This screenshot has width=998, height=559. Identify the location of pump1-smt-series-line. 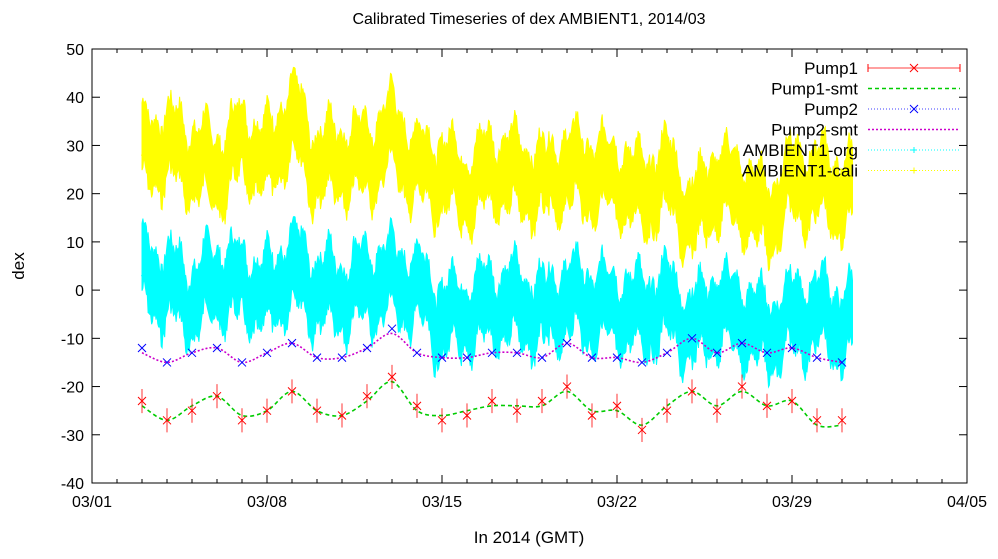
(492, 404).